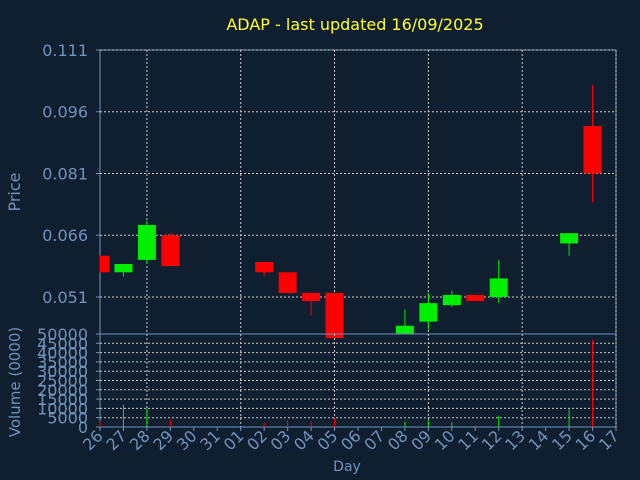  Describe the element at coordinates (347, 467) in the screenshot. I see `x-axis-label: Day` at that location.